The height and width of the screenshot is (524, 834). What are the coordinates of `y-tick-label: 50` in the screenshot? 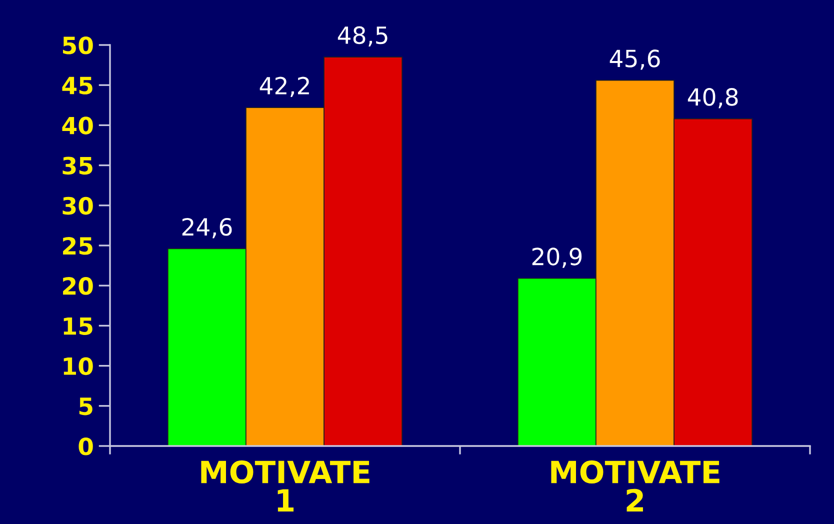 It's located at (77, 45).